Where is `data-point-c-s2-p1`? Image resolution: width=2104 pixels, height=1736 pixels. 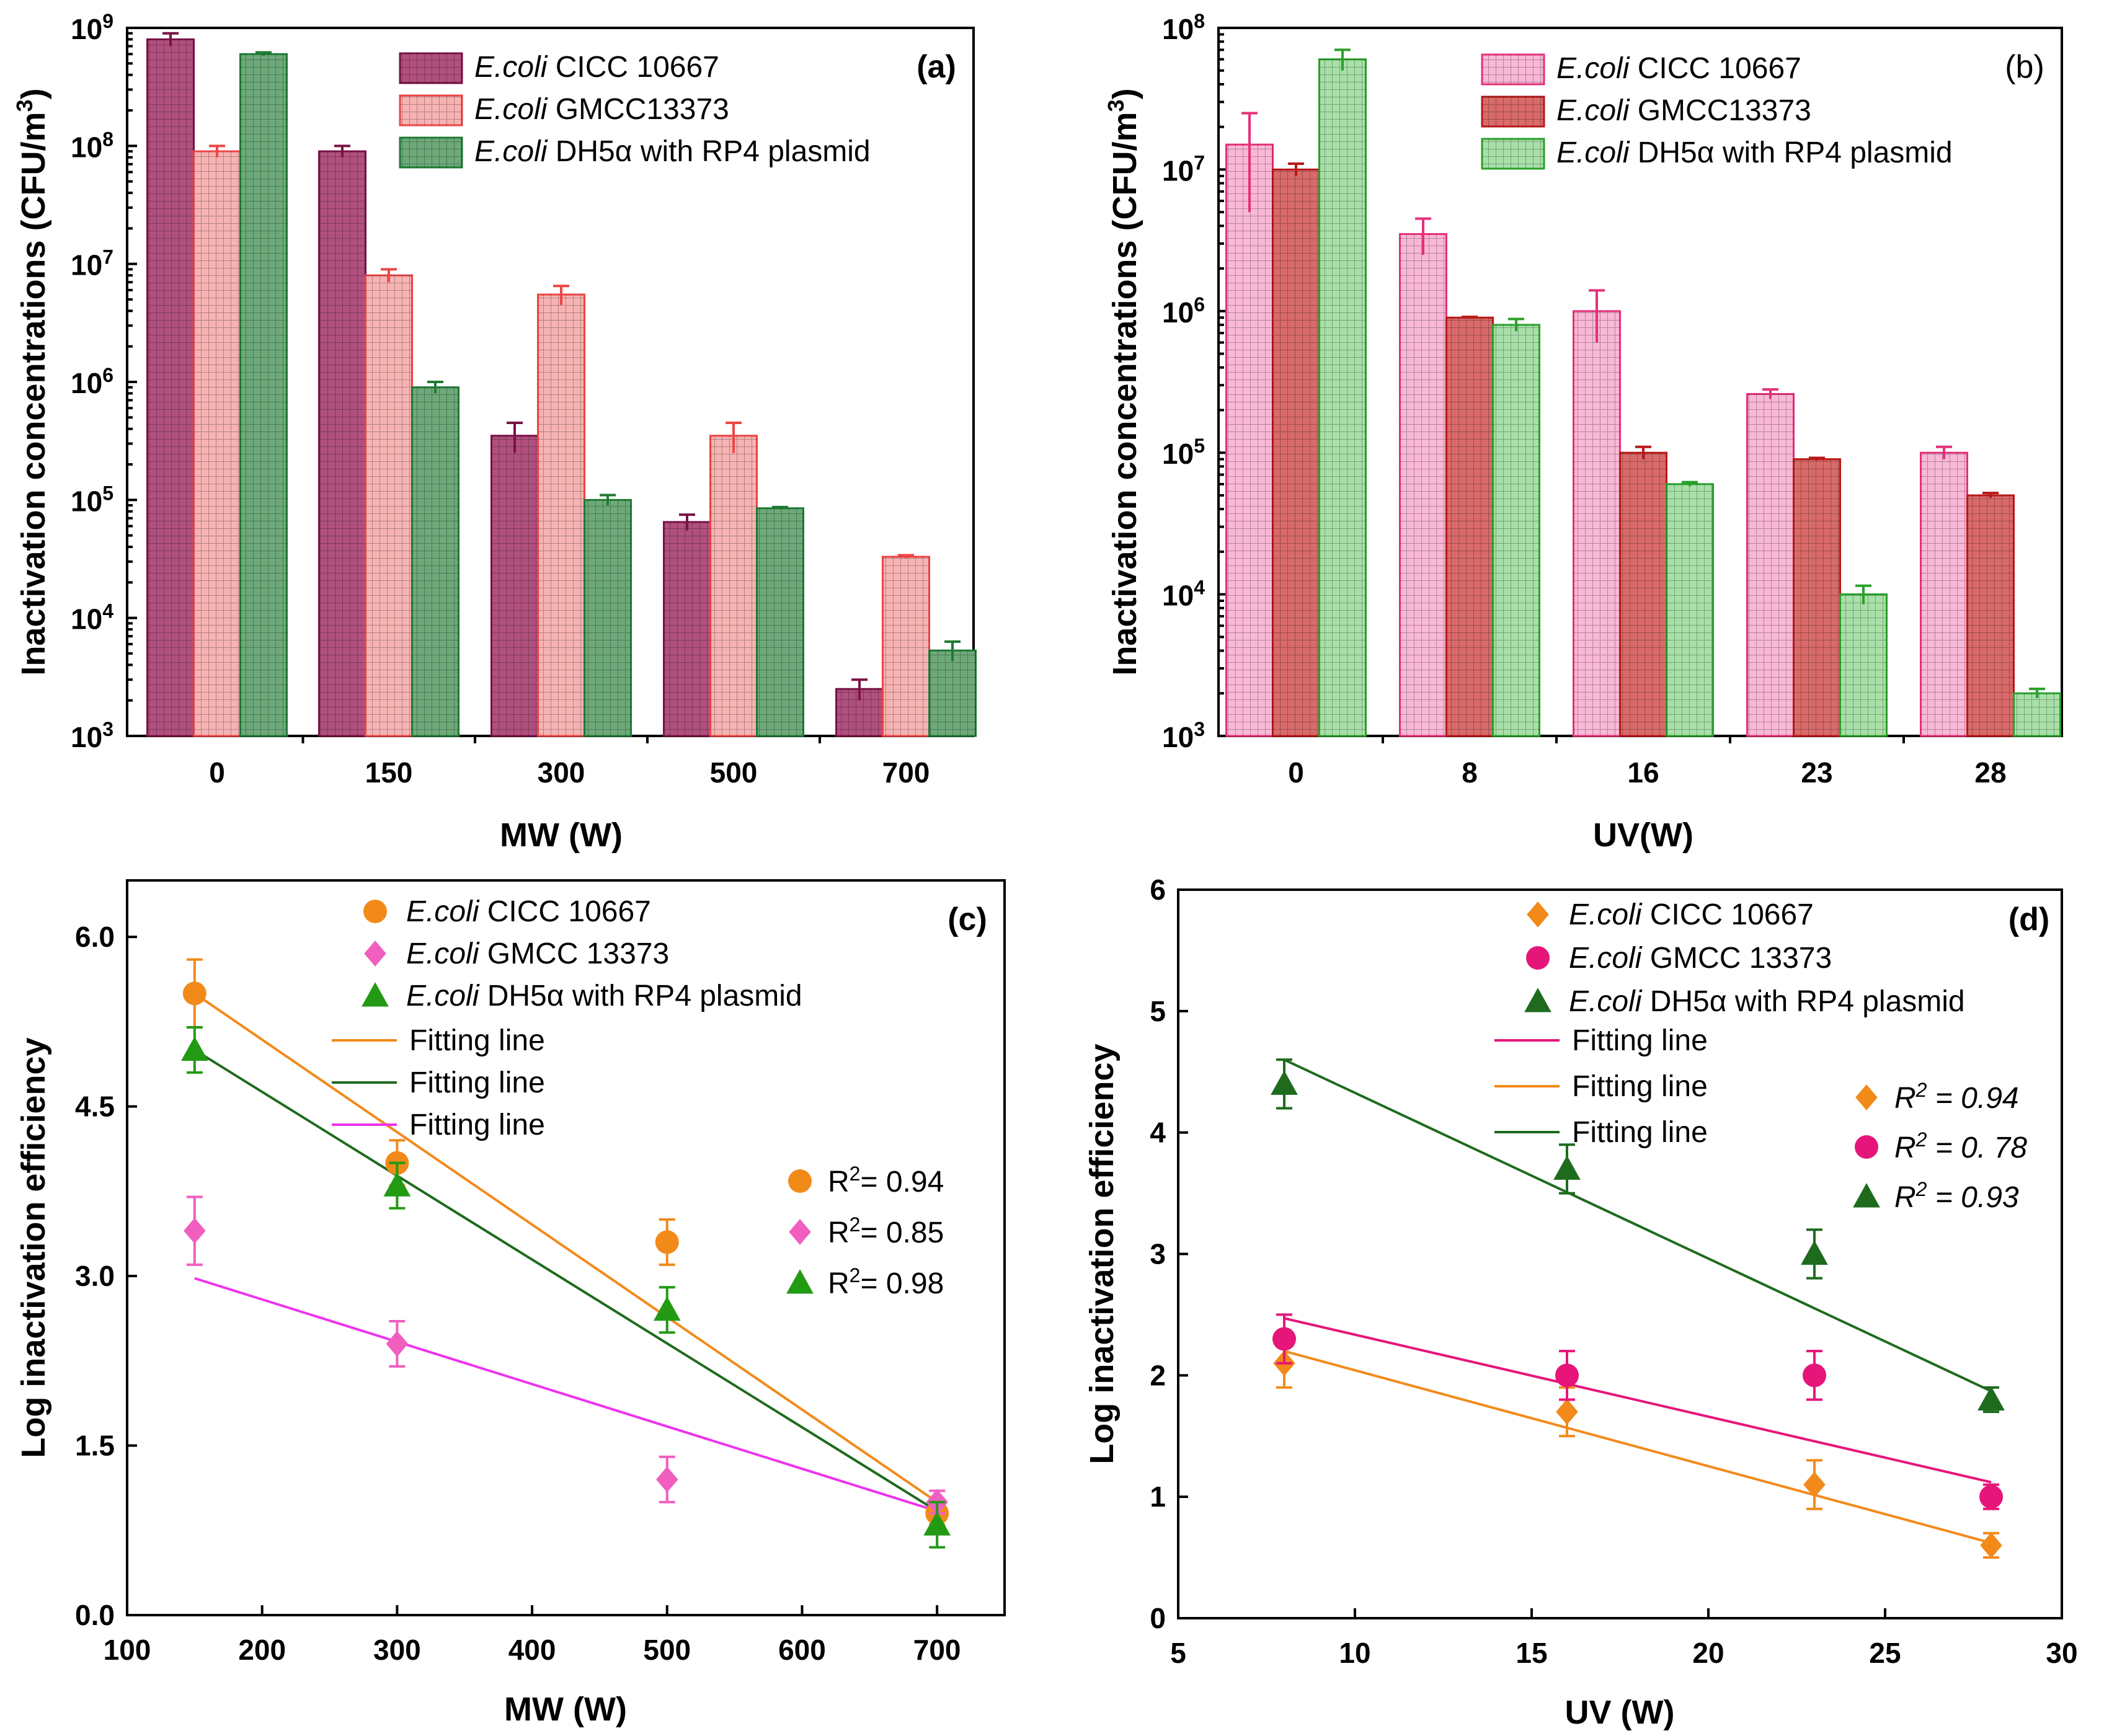 data-point-c-s2-p1 is located at coordinates (397, 1184).